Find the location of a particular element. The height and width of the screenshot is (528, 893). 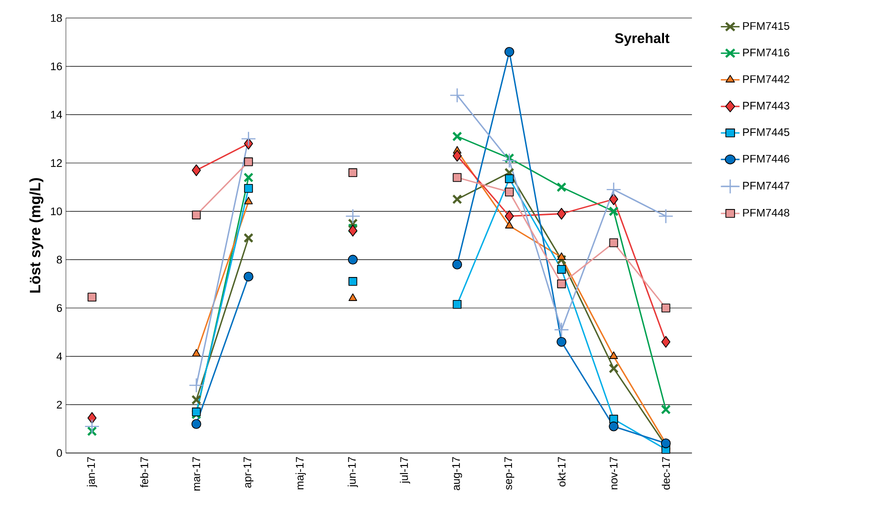

legend-label: PFM7446 is located at coordinates (766, 158).